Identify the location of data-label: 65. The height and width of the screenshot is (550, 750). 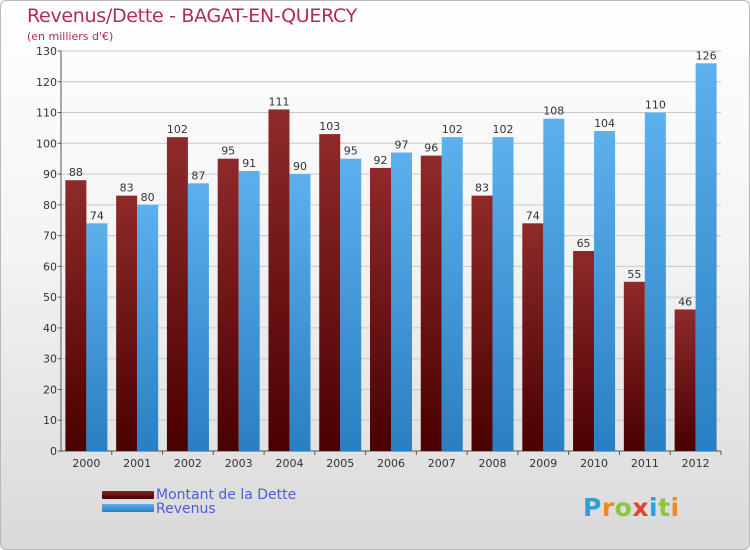
(584, 243).